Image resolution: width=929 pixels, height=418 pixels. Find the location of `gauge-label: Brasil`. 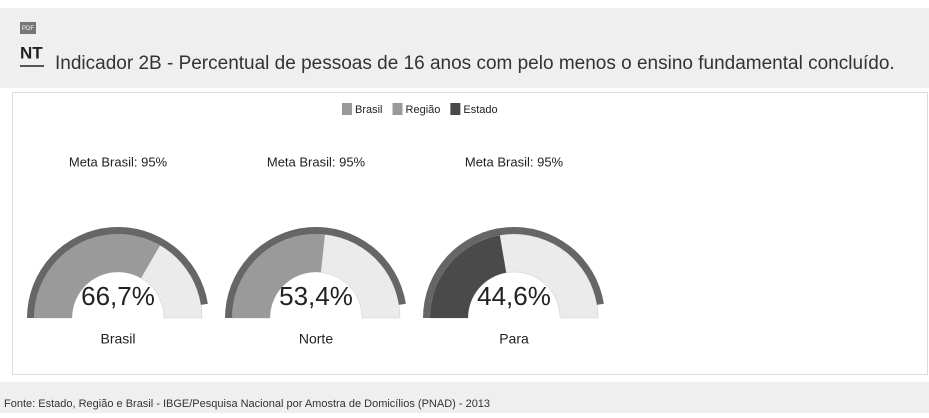

gauge-label: Brasil is located at coordinates (117, 339).